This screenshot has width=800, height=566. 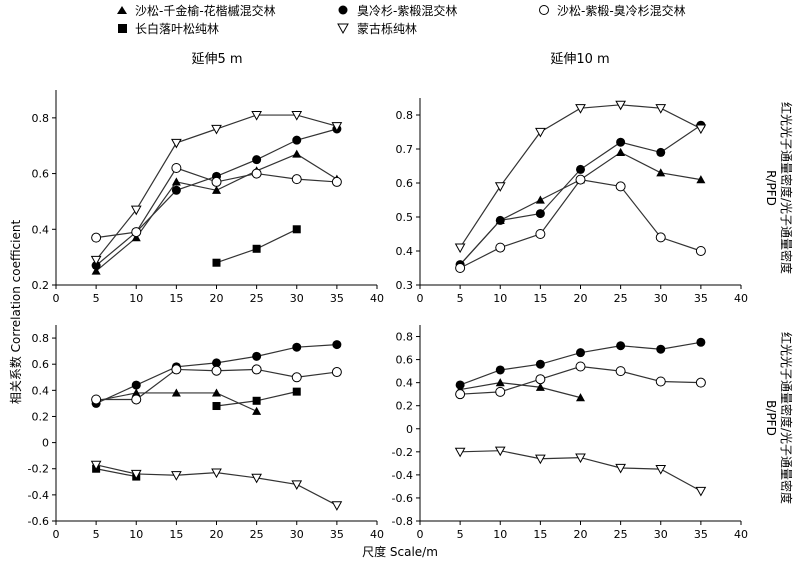 I want to click on y-tick-label: 0, so click(x=409, y=429).